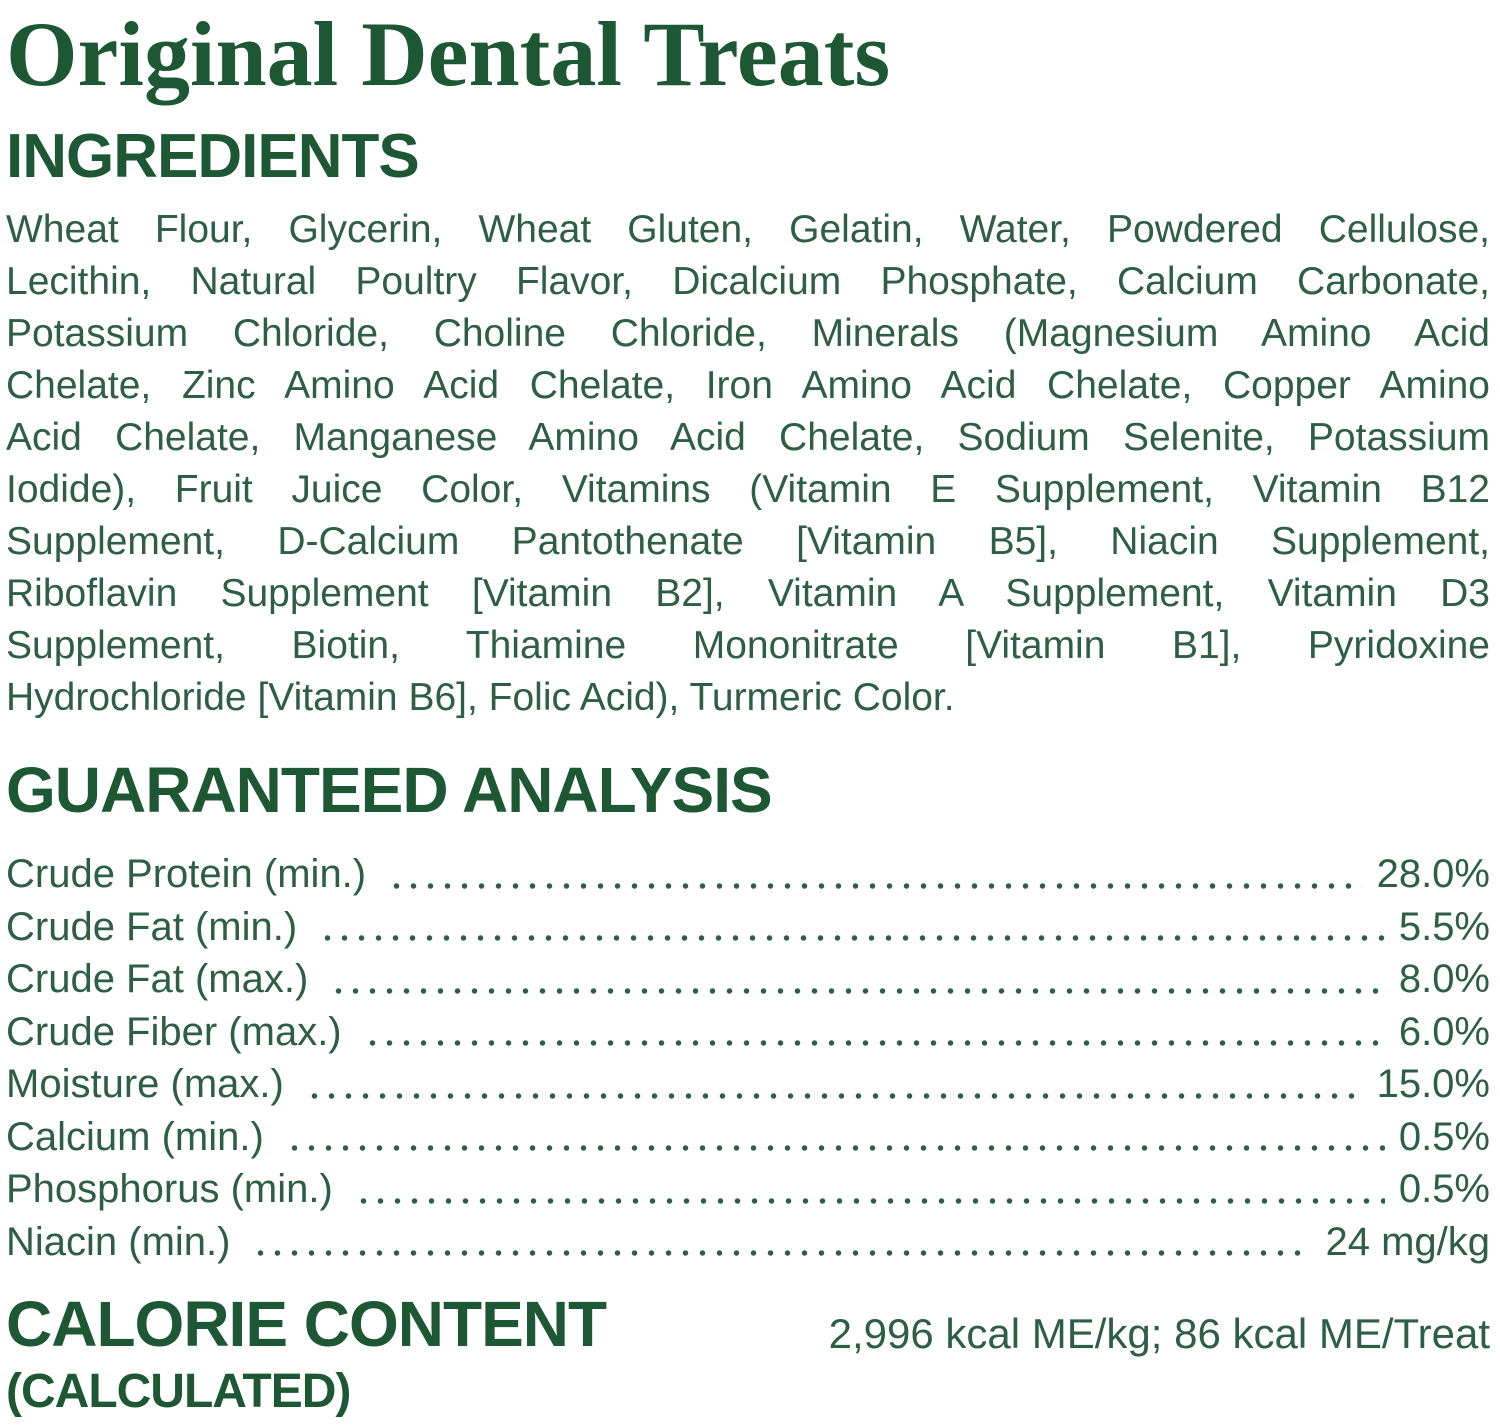 Image resolution: width=1500 pixels, height=1427 pixels. What do you see at coordinates (1444, 1031) in the screenshot?
I see `analysis-value: 6.0%` at bounding box center [1444, 1031].